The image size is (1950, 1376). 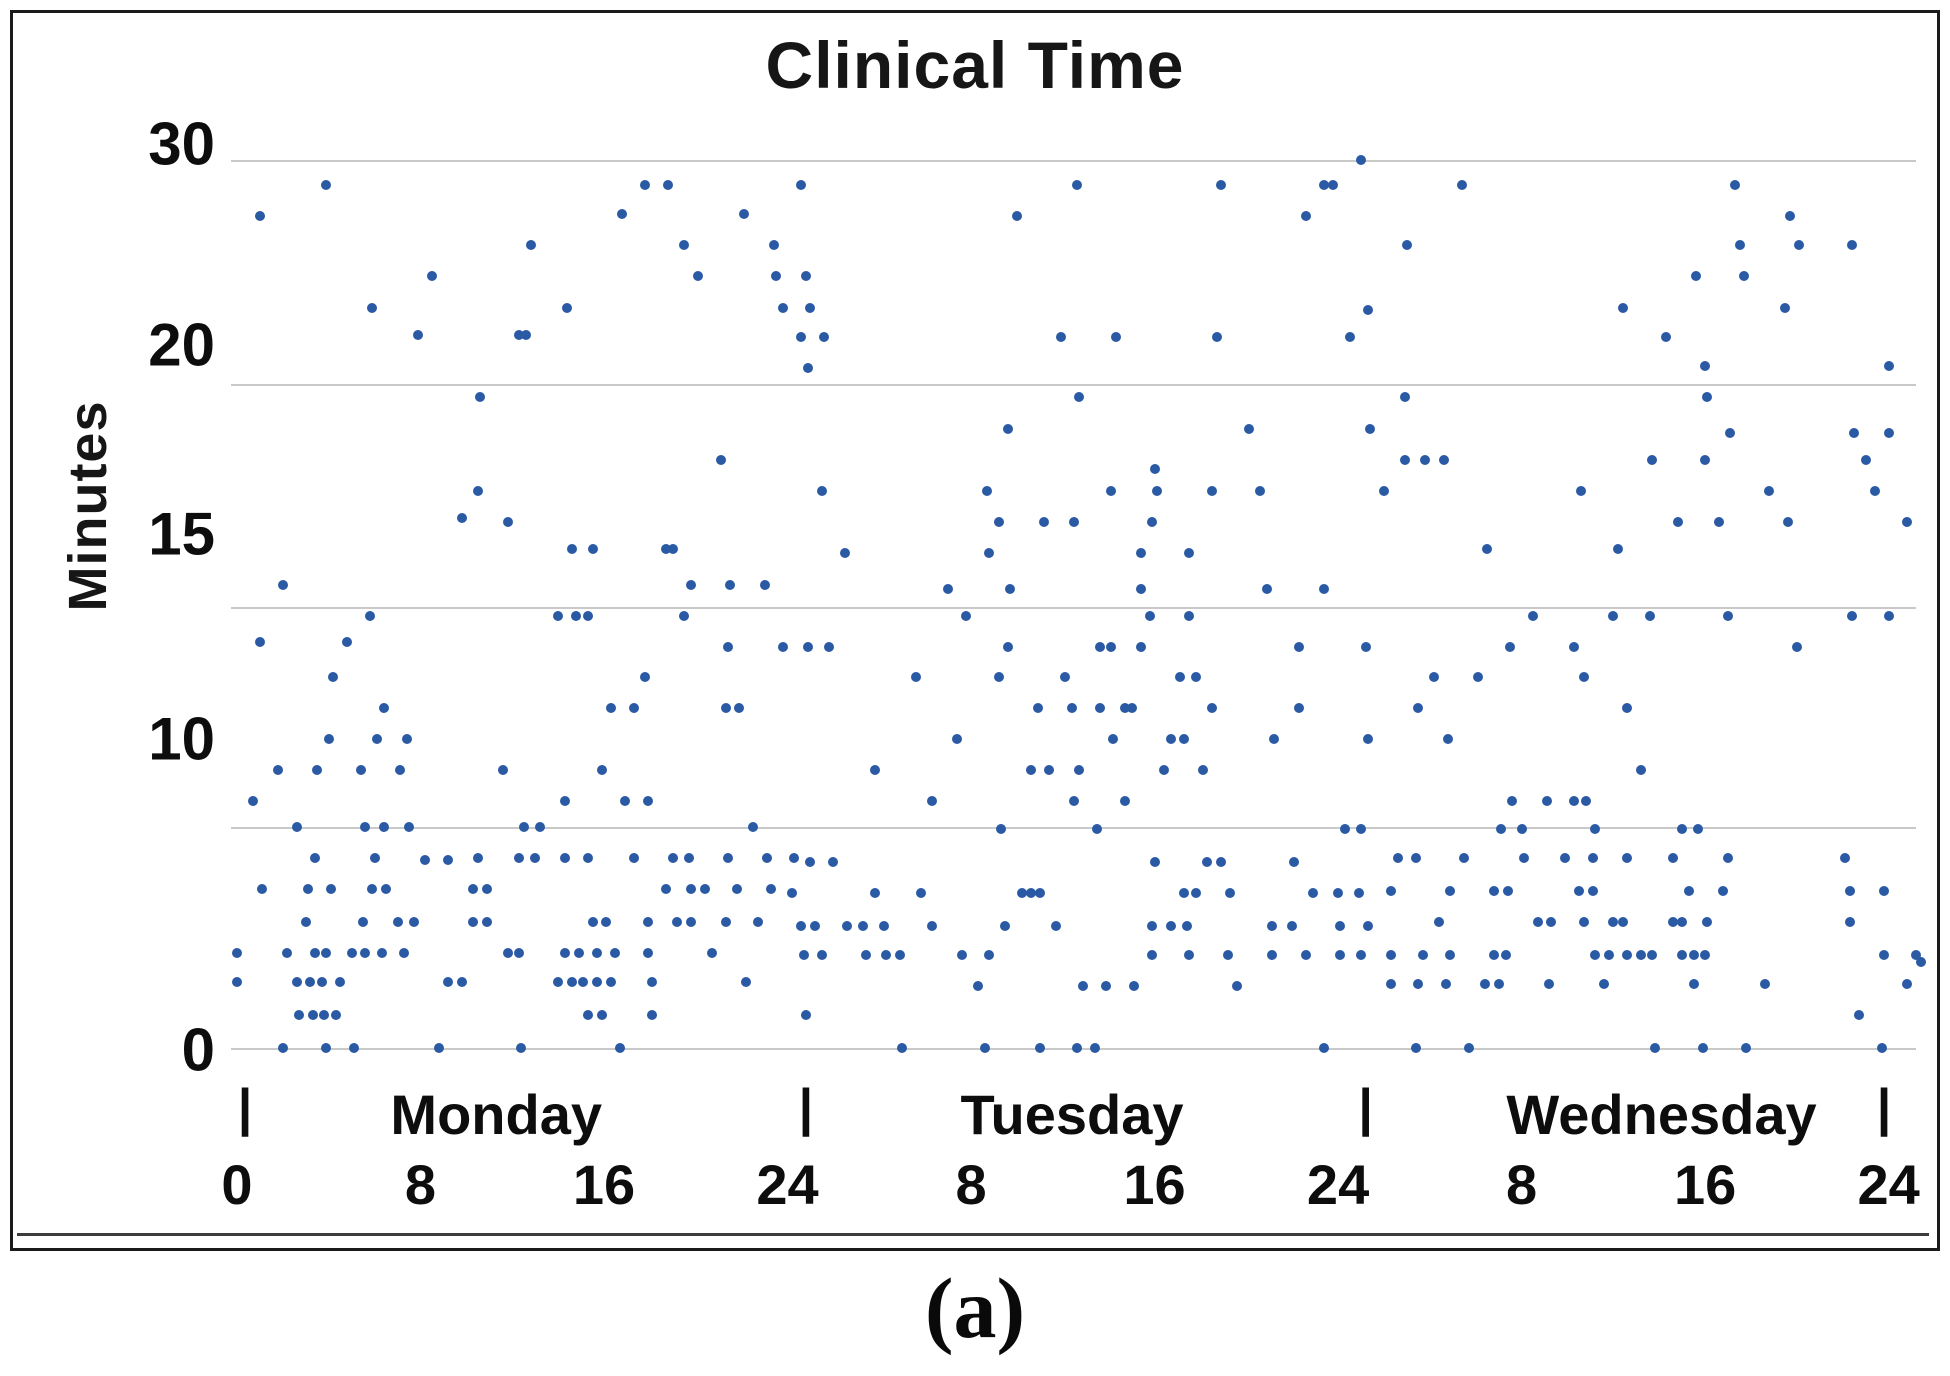 What do you see at coordinates (975, 1308) in the screenshot?
I see `figure-caption: (a)` at bounding box center [975, 1308].